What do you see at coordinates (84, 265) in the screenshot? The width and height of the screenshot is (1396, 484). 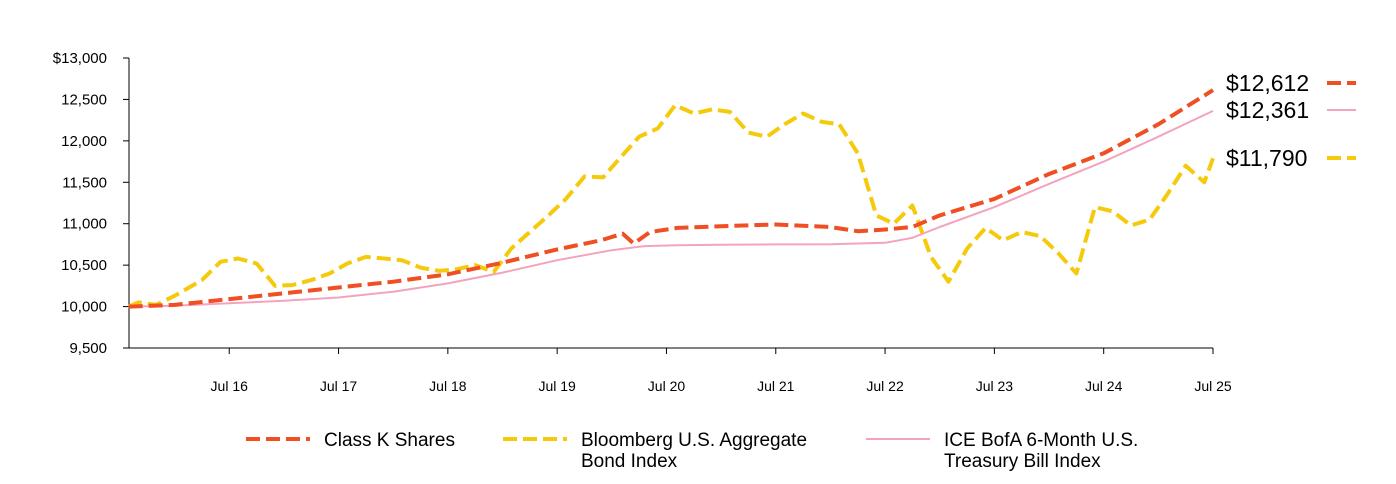 I see `y-tick-label: 10,500` at bounding box center [84, 265].